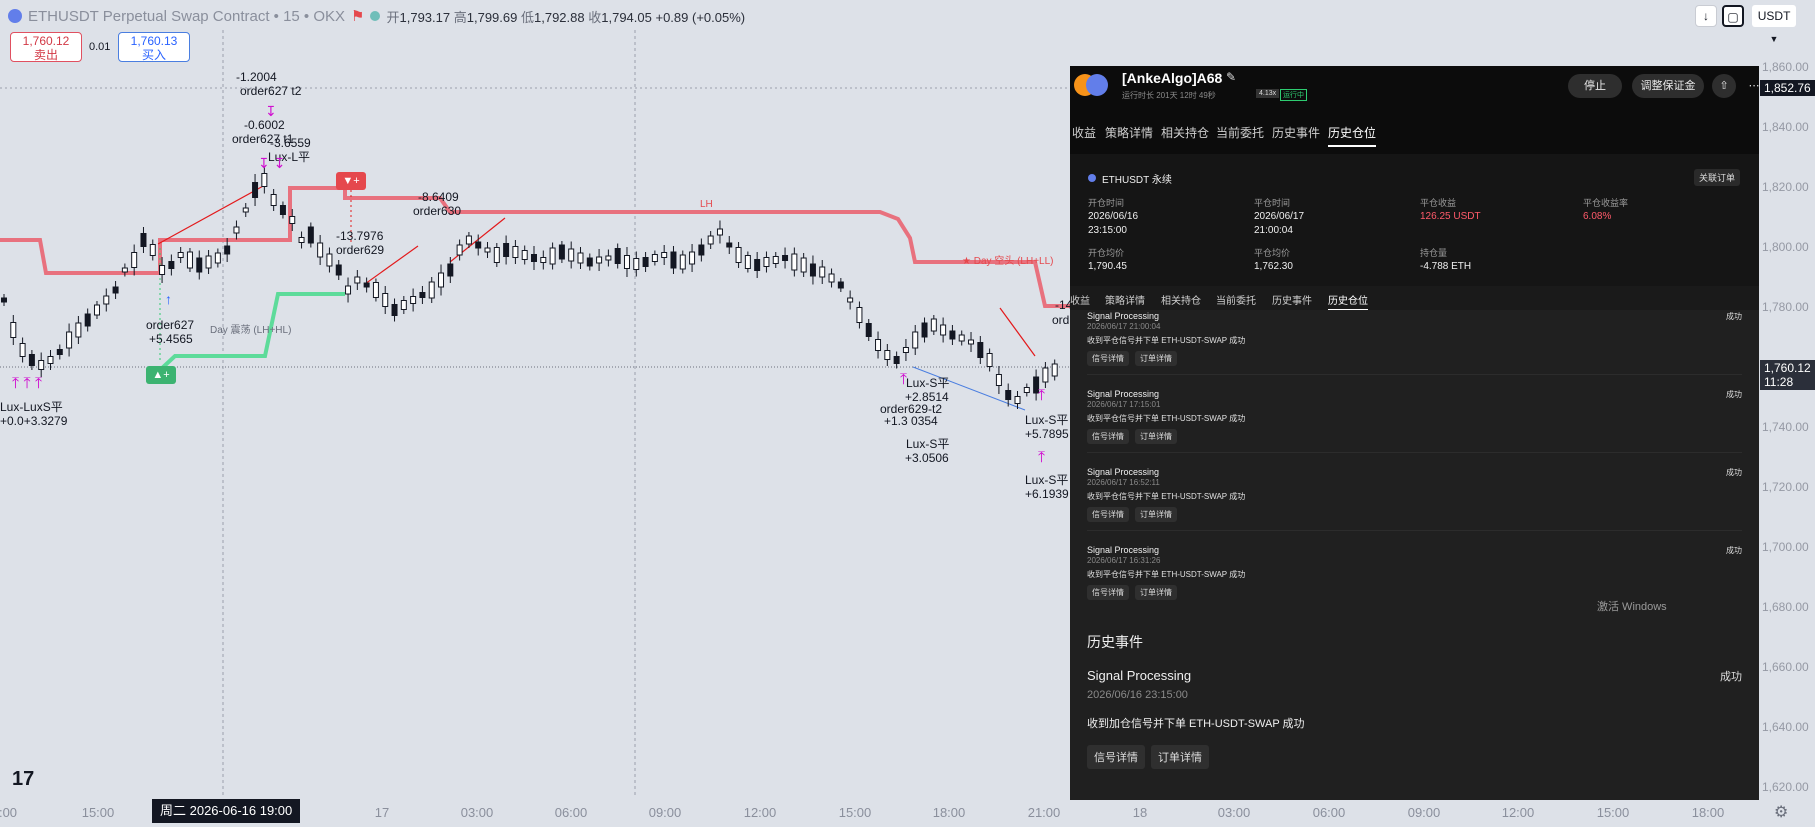 The width and height of the screenshot is (1815, 827). I want to click on marker-icon: ↧, so click(271, 111).